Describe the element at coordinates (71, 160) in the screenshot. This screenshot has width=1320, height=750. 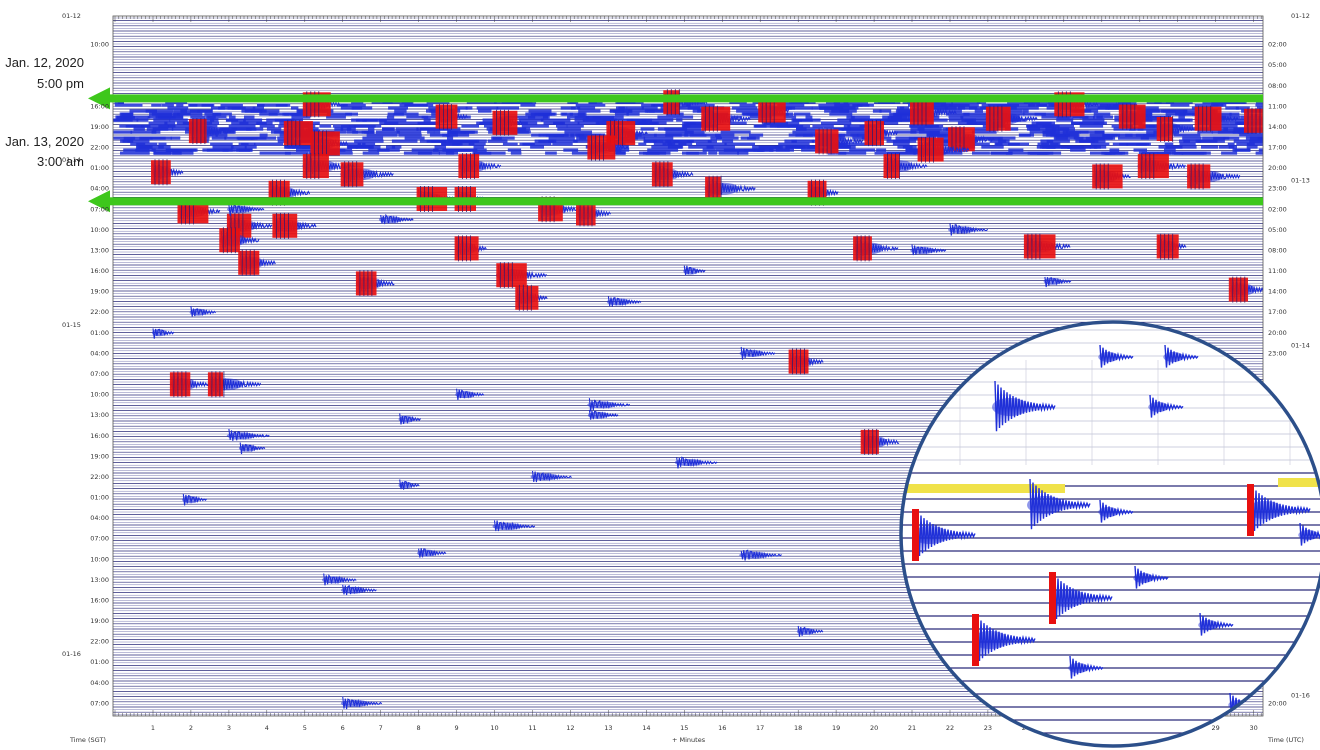
I see `left-date-label: 01-14` at that location.